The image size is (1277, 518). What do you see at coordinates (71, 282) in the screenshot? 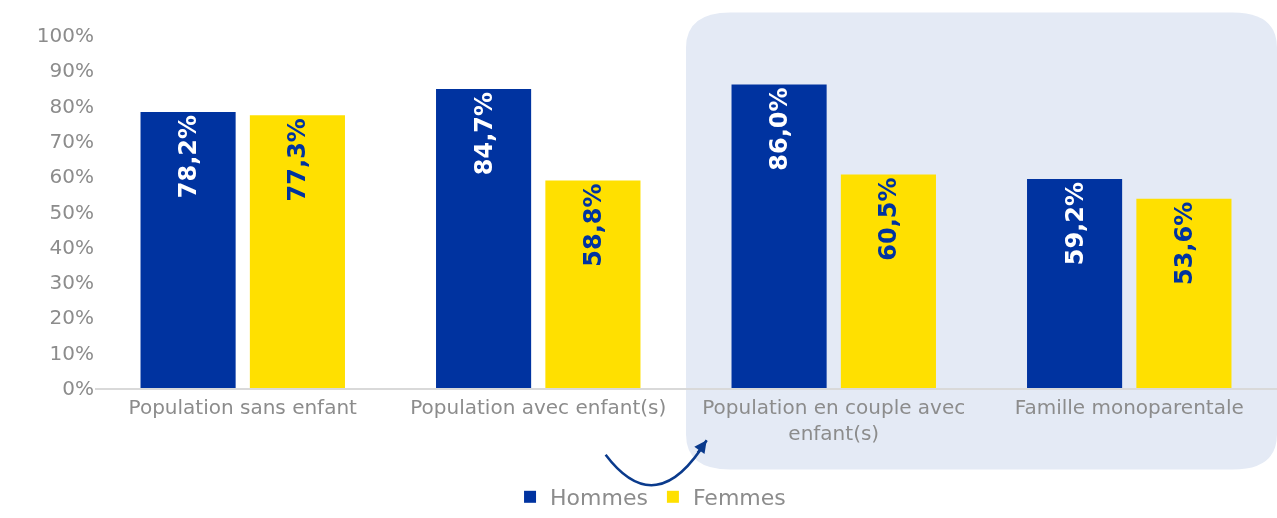
I see `y-tick-label: 30%` at bounding box center [71, 282].